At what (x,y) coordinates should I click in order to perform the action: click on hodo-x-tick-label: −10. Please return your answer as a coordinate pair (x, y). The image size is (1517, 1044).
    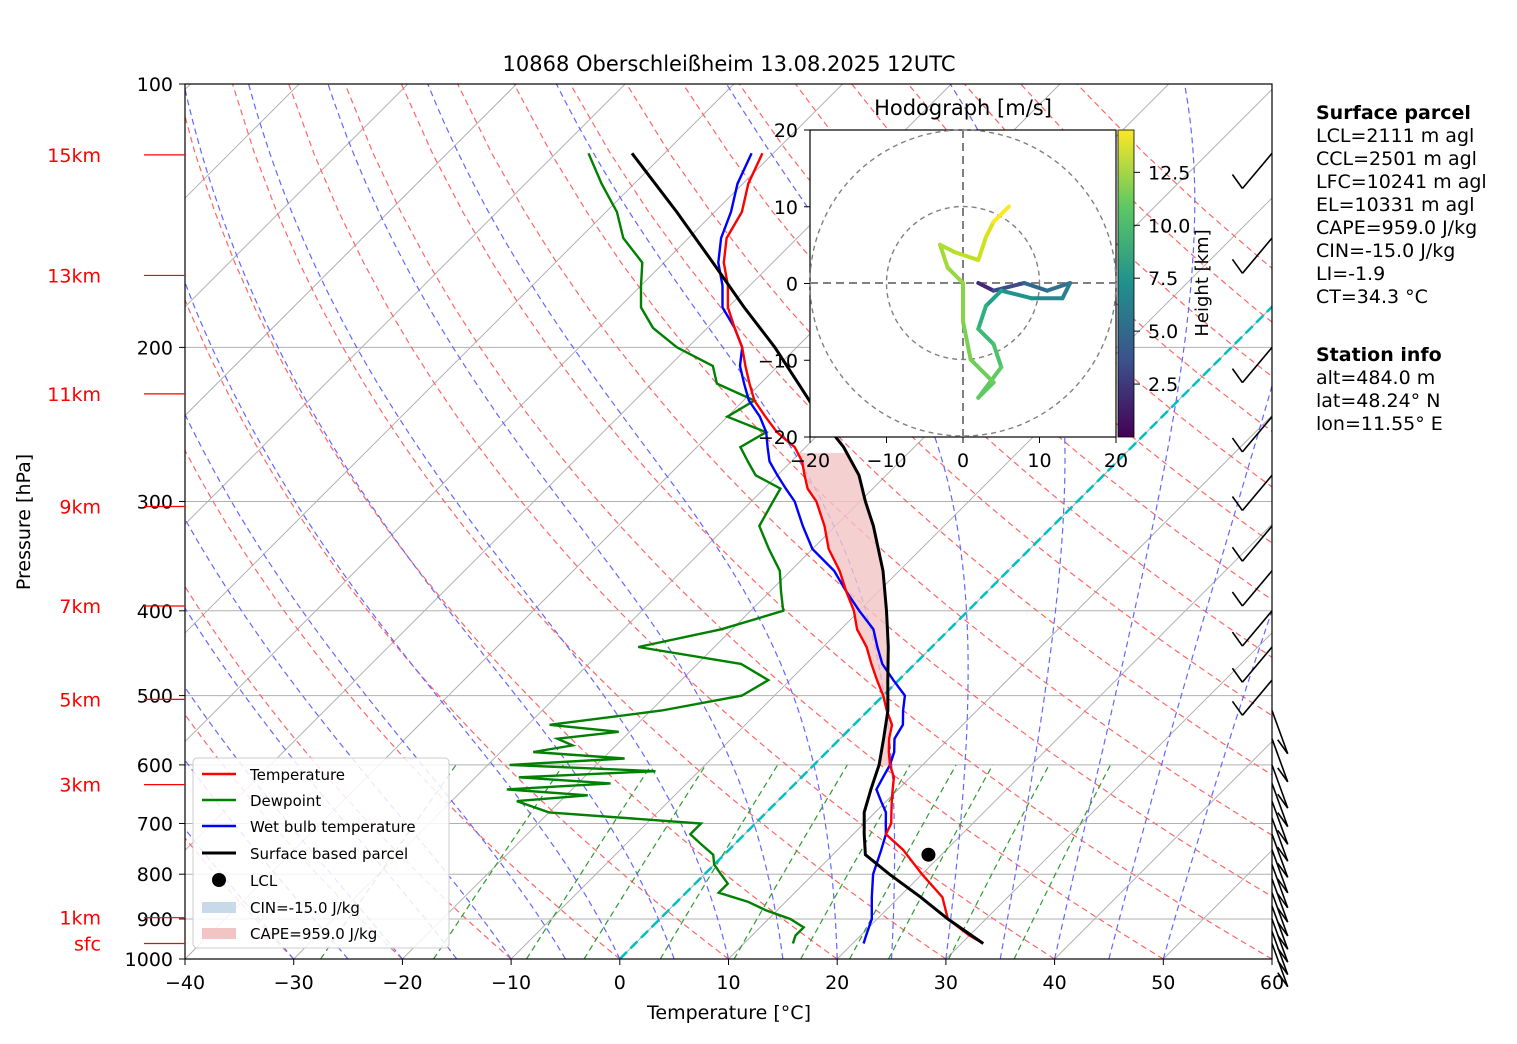
    Looking at the image, I should click on (886, 461).